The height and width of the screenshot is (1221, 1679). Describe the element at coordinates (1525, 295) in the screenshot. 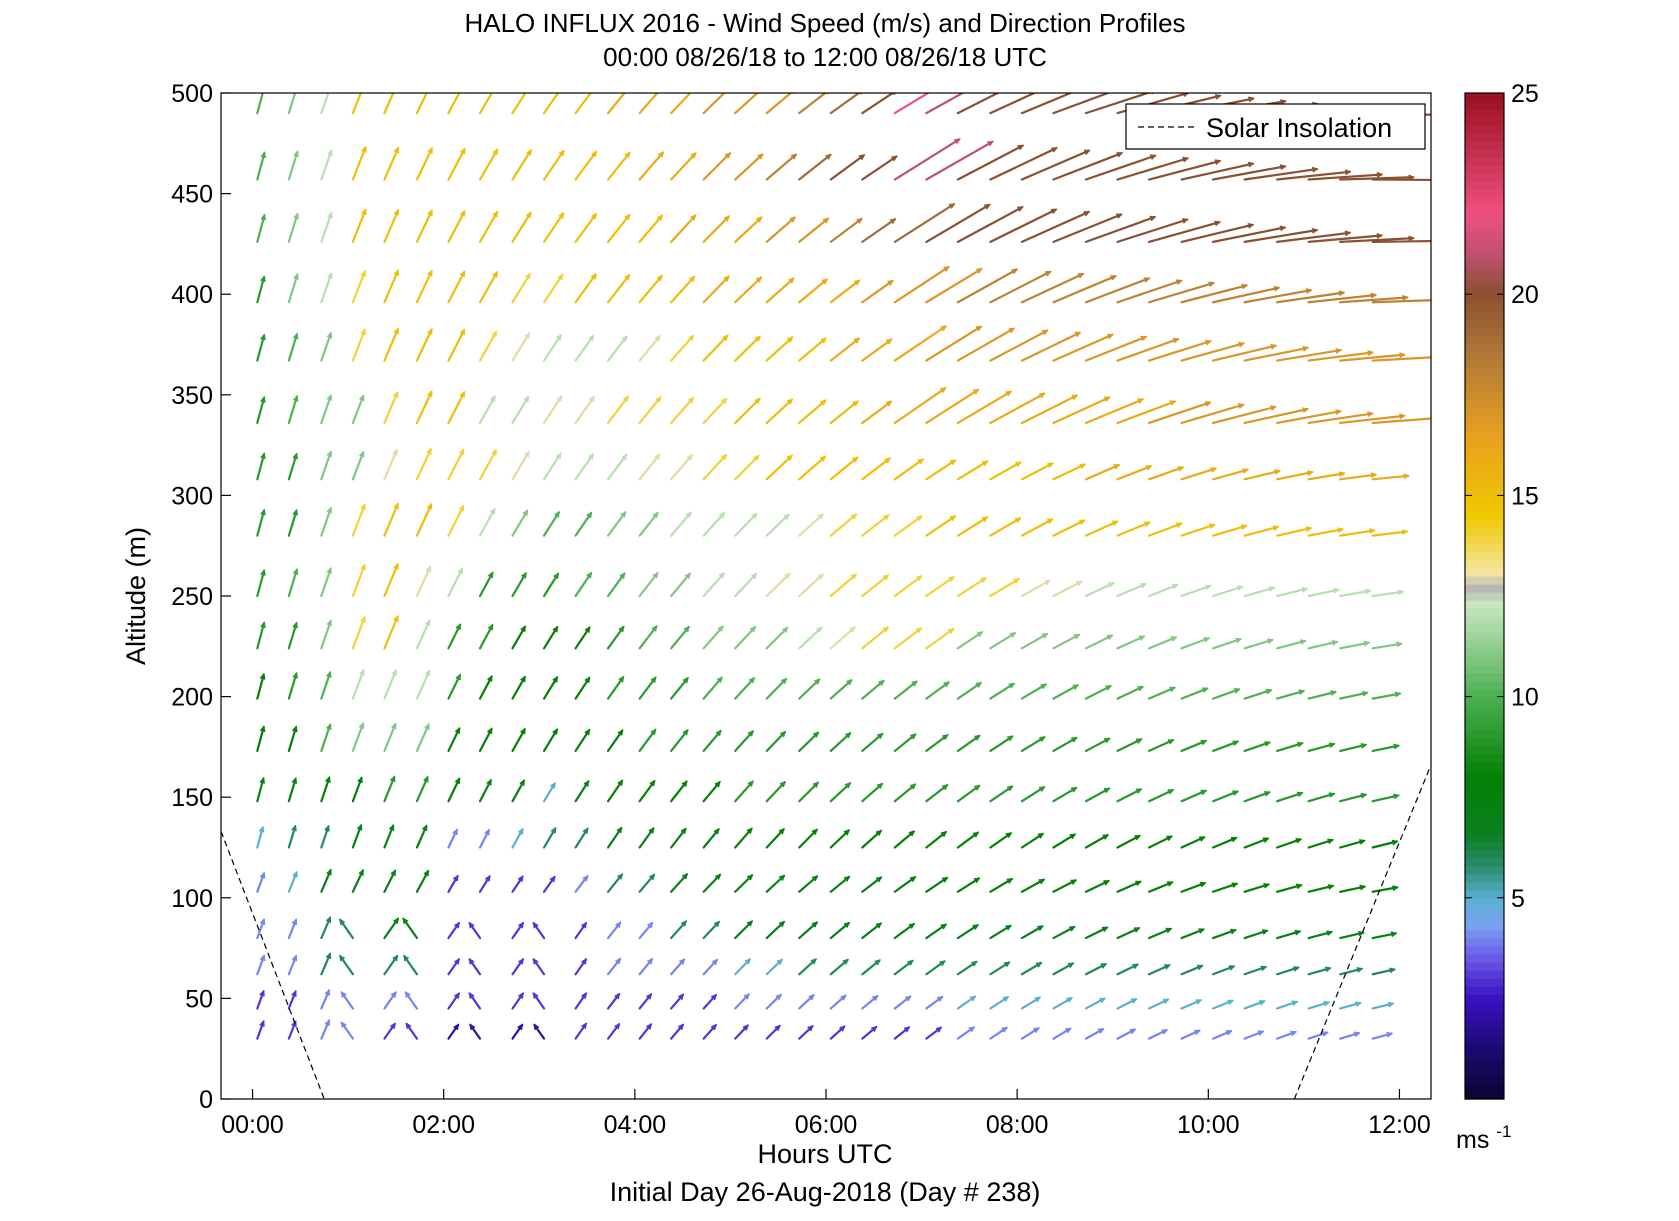

I see `colorbar-tick-label: 20` at that location.